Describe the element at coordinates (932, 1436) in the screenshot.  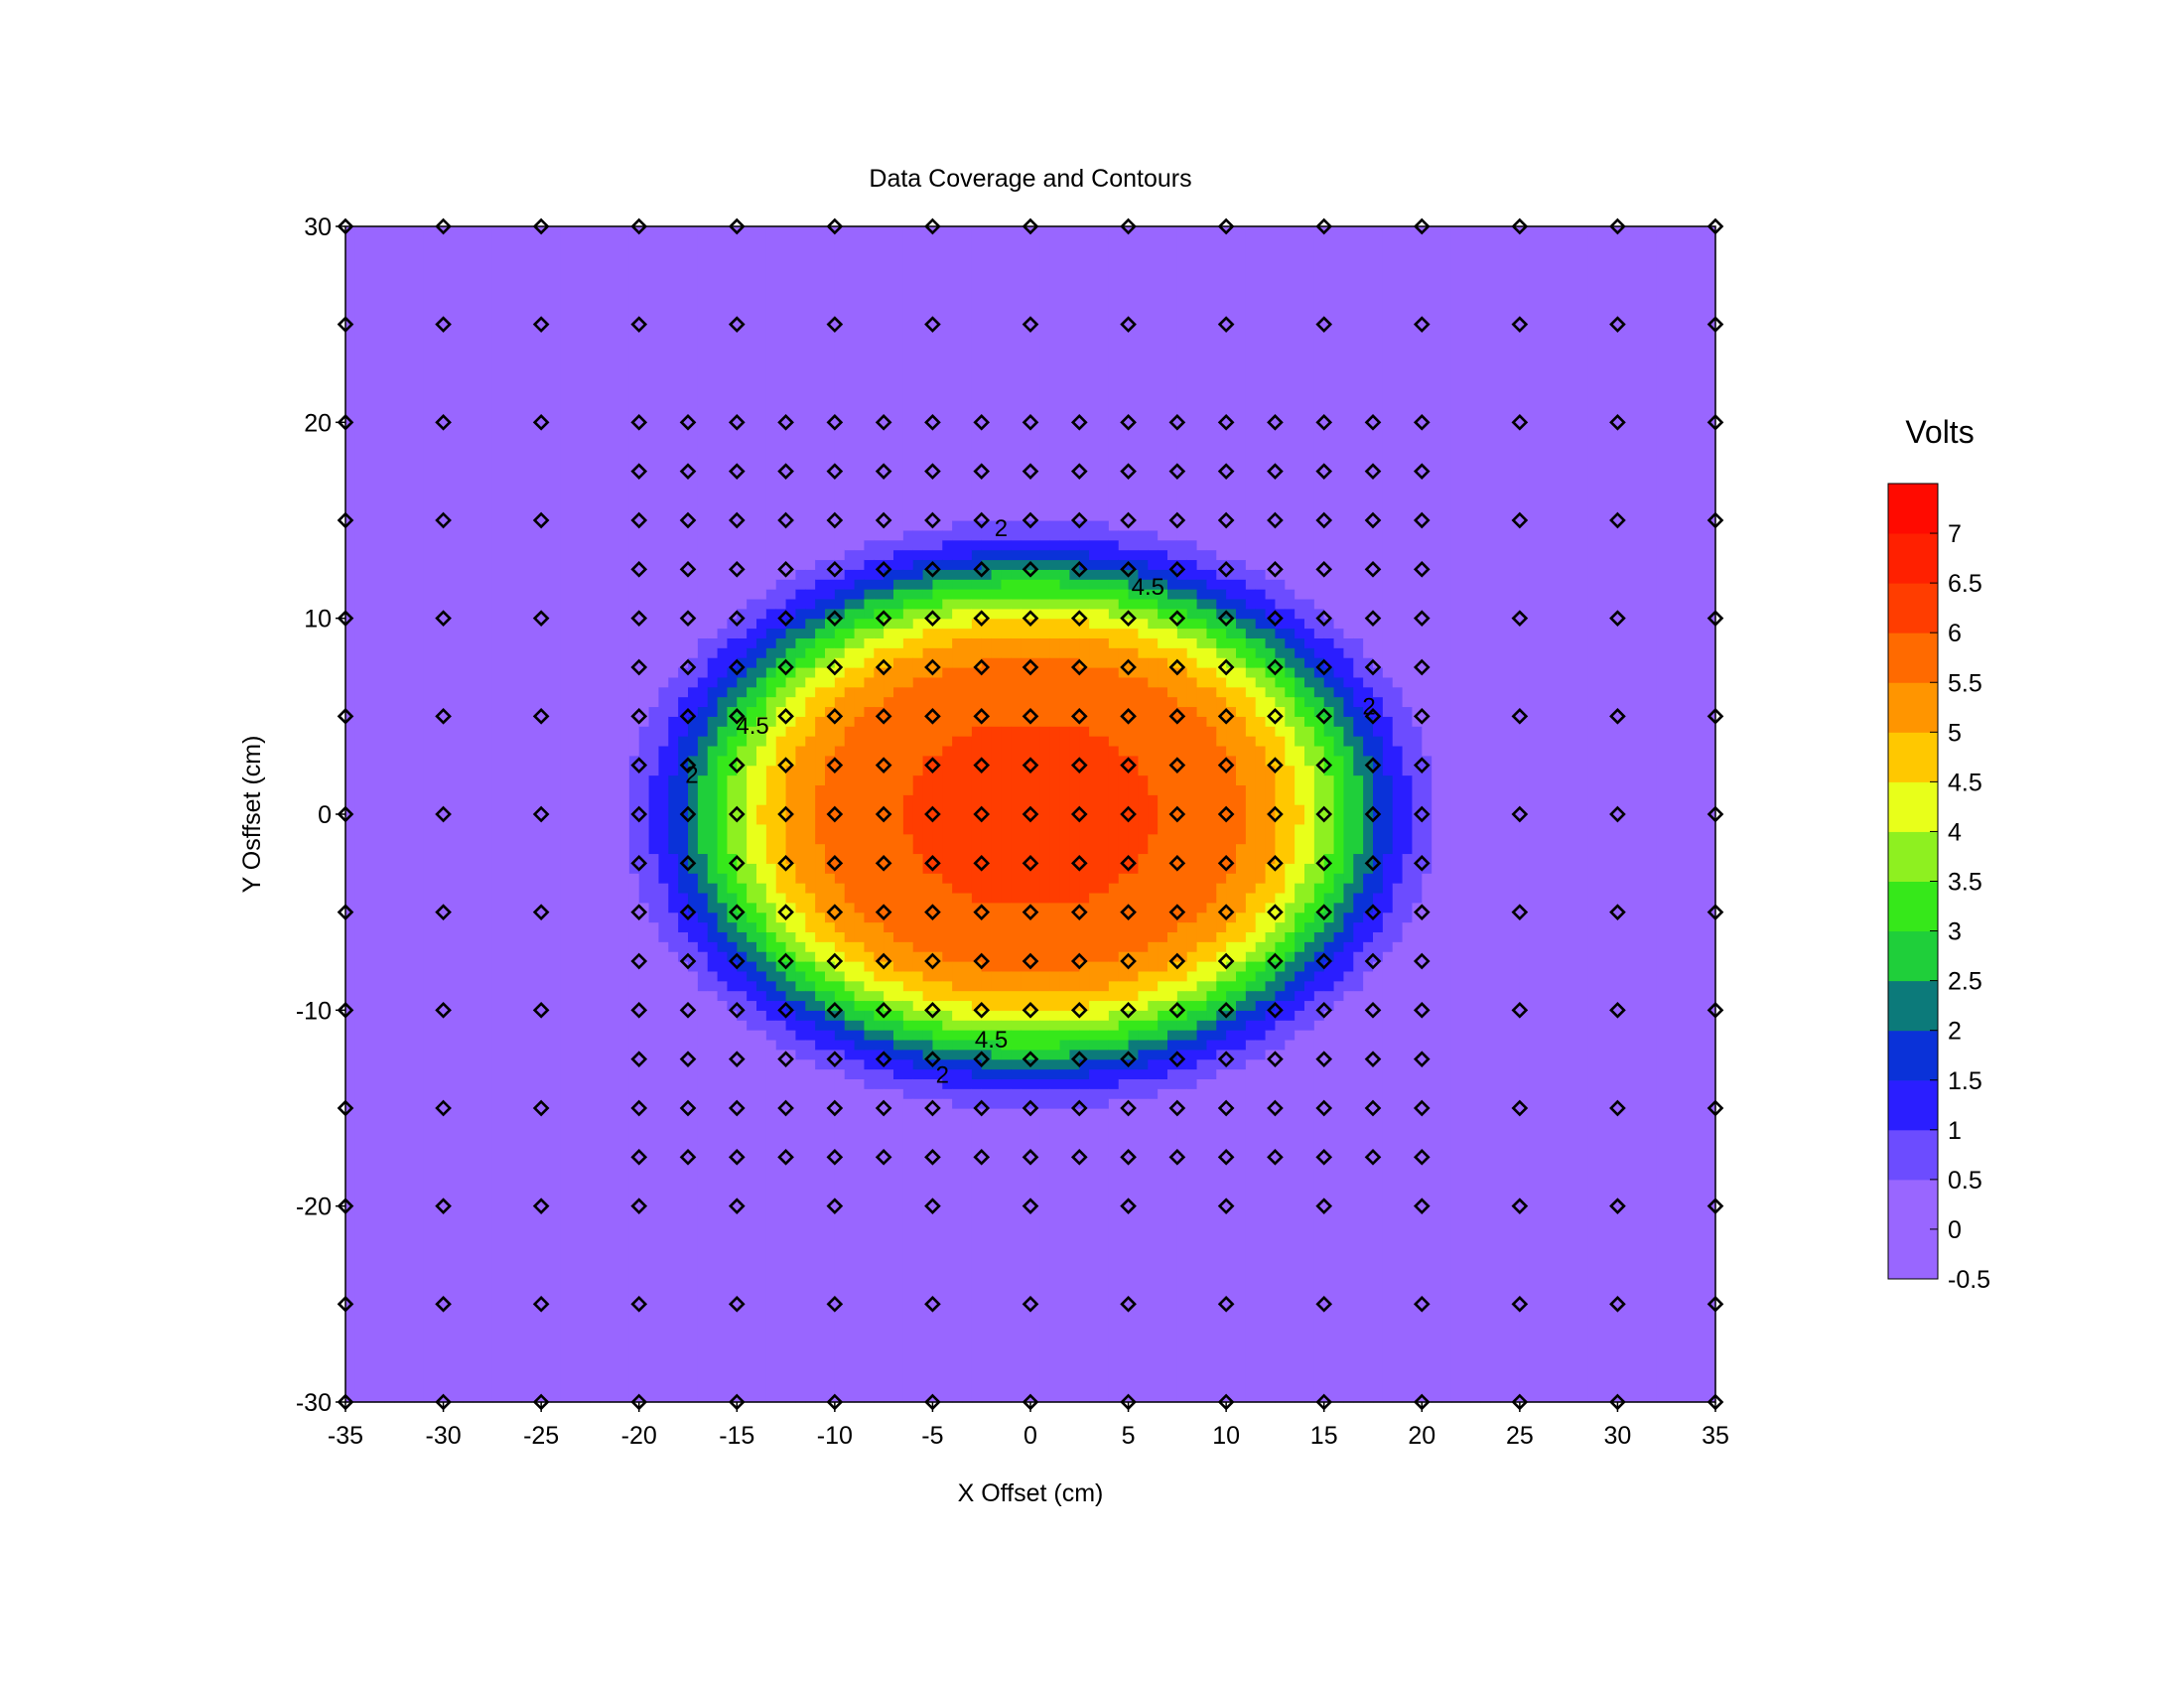
I see `x-tick-label: -5` at that location.